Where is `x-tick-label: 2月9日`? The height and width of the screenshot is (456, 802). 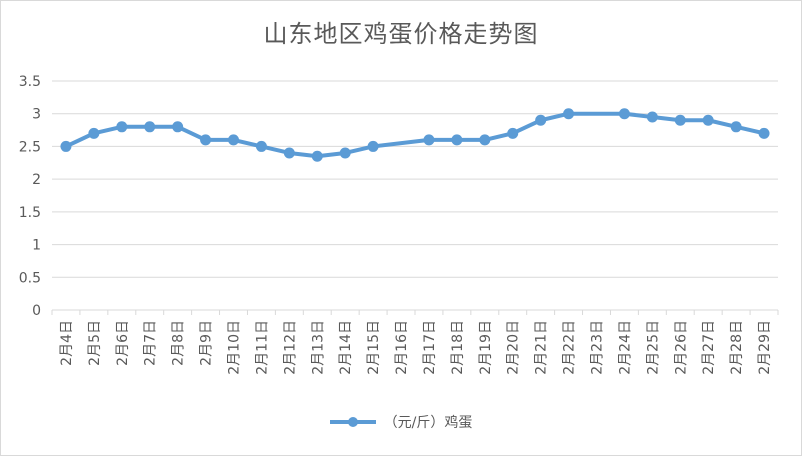 x-tick-label: 2月9日 is located at coordinates (207, 343).